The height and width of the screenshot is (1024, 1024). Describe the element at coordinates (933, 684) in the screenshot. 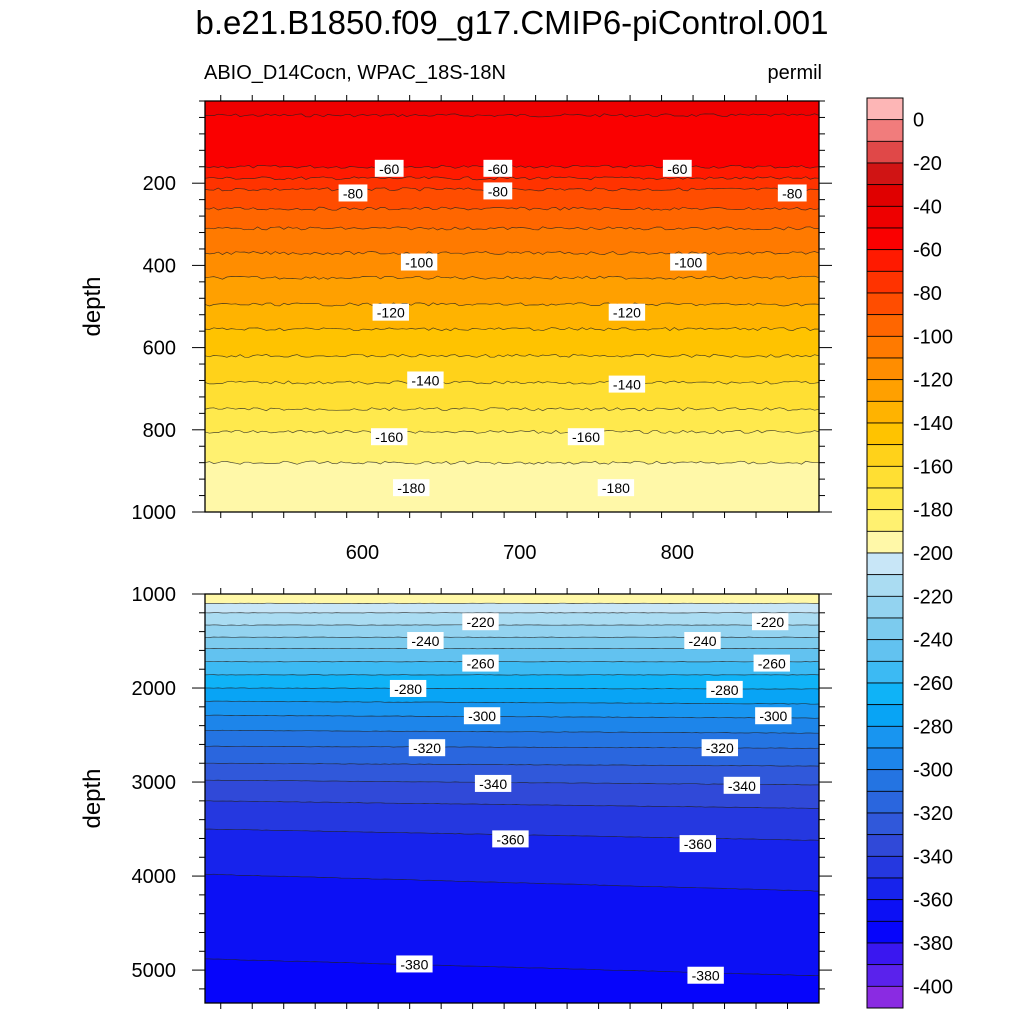

I see `colorbar-label: -260` at that location.